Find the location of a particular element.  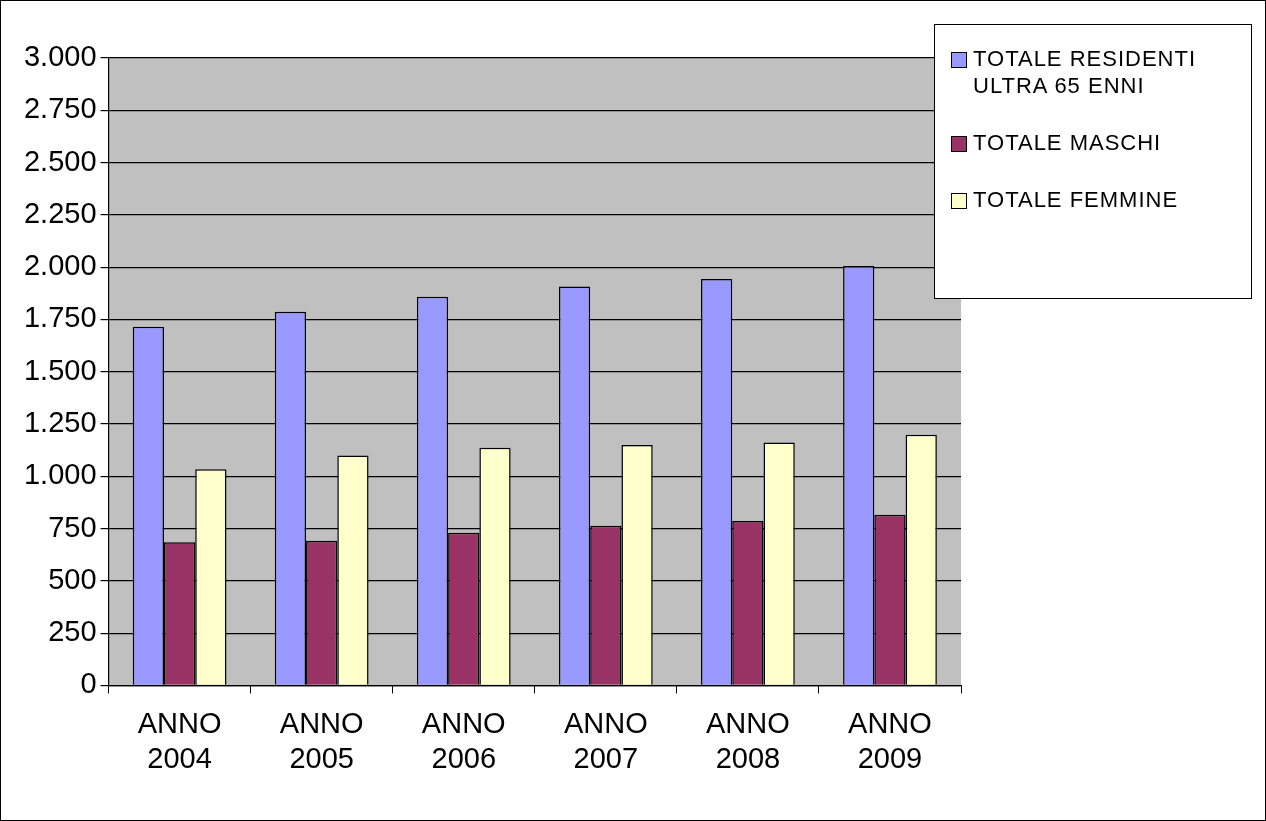

y-tick-label: 500 is located at coordinates (72, 578).